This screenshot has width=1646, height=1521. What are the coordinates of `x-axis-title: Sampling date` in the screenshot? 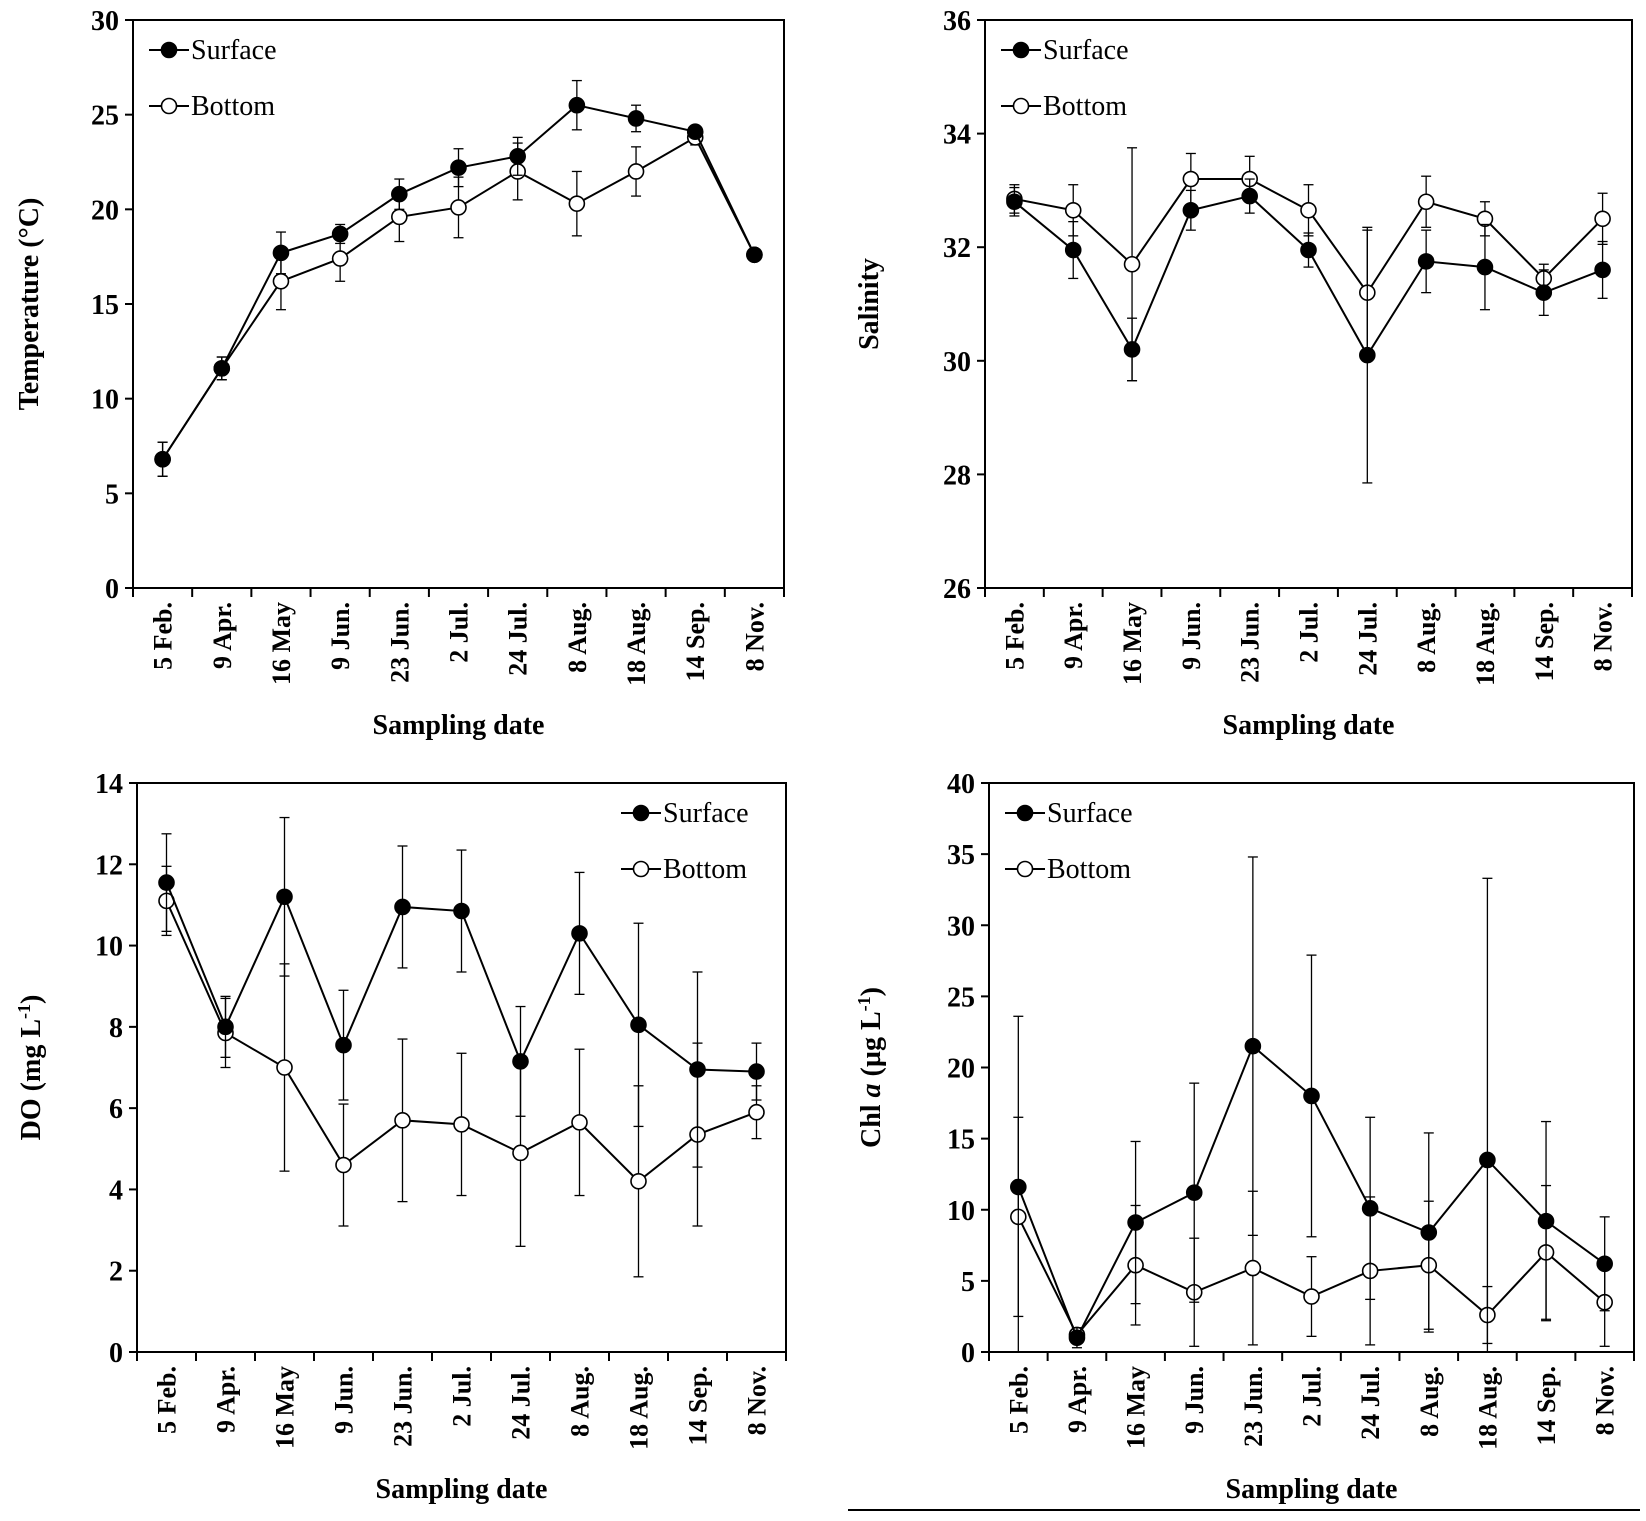 It's located at (1312, 1489).